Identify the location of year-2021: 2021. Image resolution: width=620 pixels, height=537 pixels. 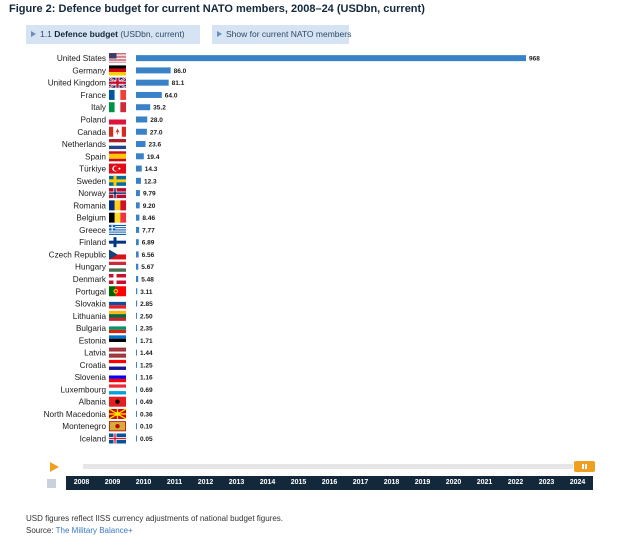
(484, 482).